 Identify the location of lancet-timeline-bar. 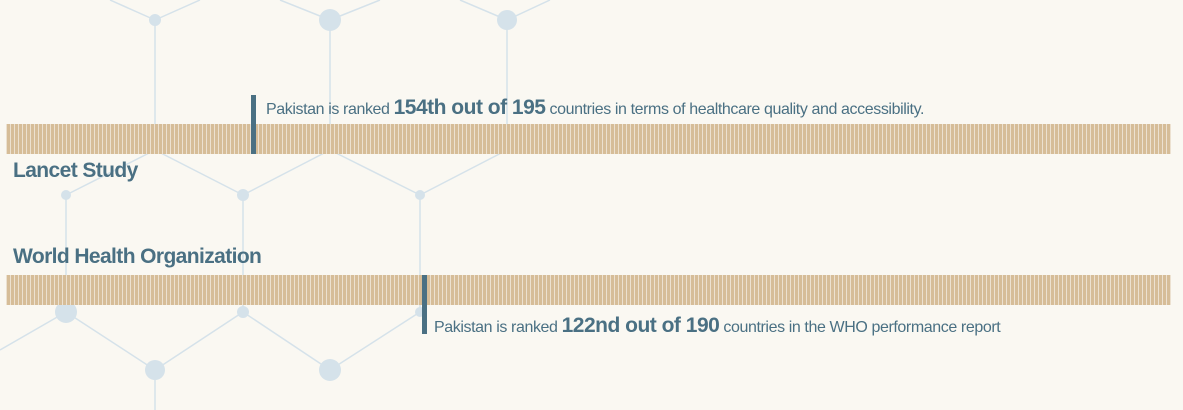
(588, 139).